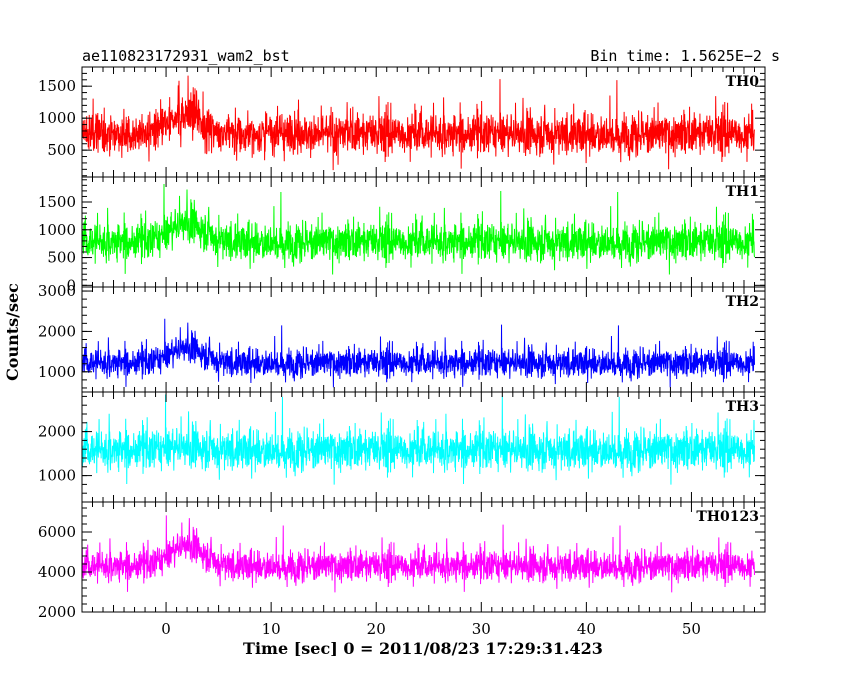 This screenshot has width=850, height=680. Describe the element at coordinates (57, 532) in the screenshot. I see `y-tick-label: 6000` at that location.